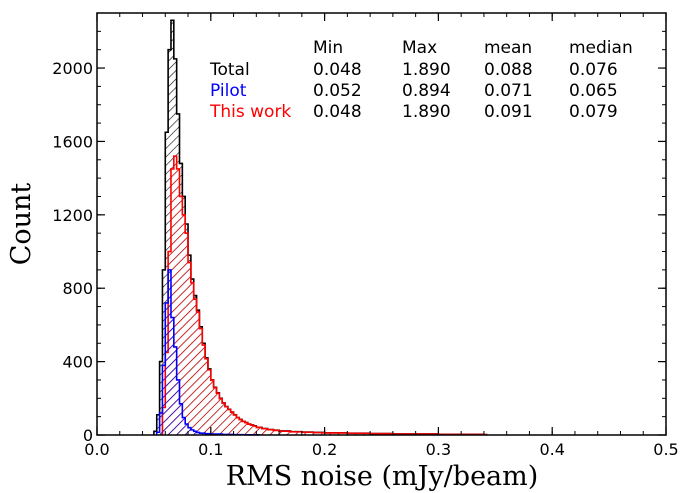 This screenshot has height=493, width=682. Describe the element at coordinates (508, 70) in the screenshot. I see `stats-cell: 0.088` at that location.